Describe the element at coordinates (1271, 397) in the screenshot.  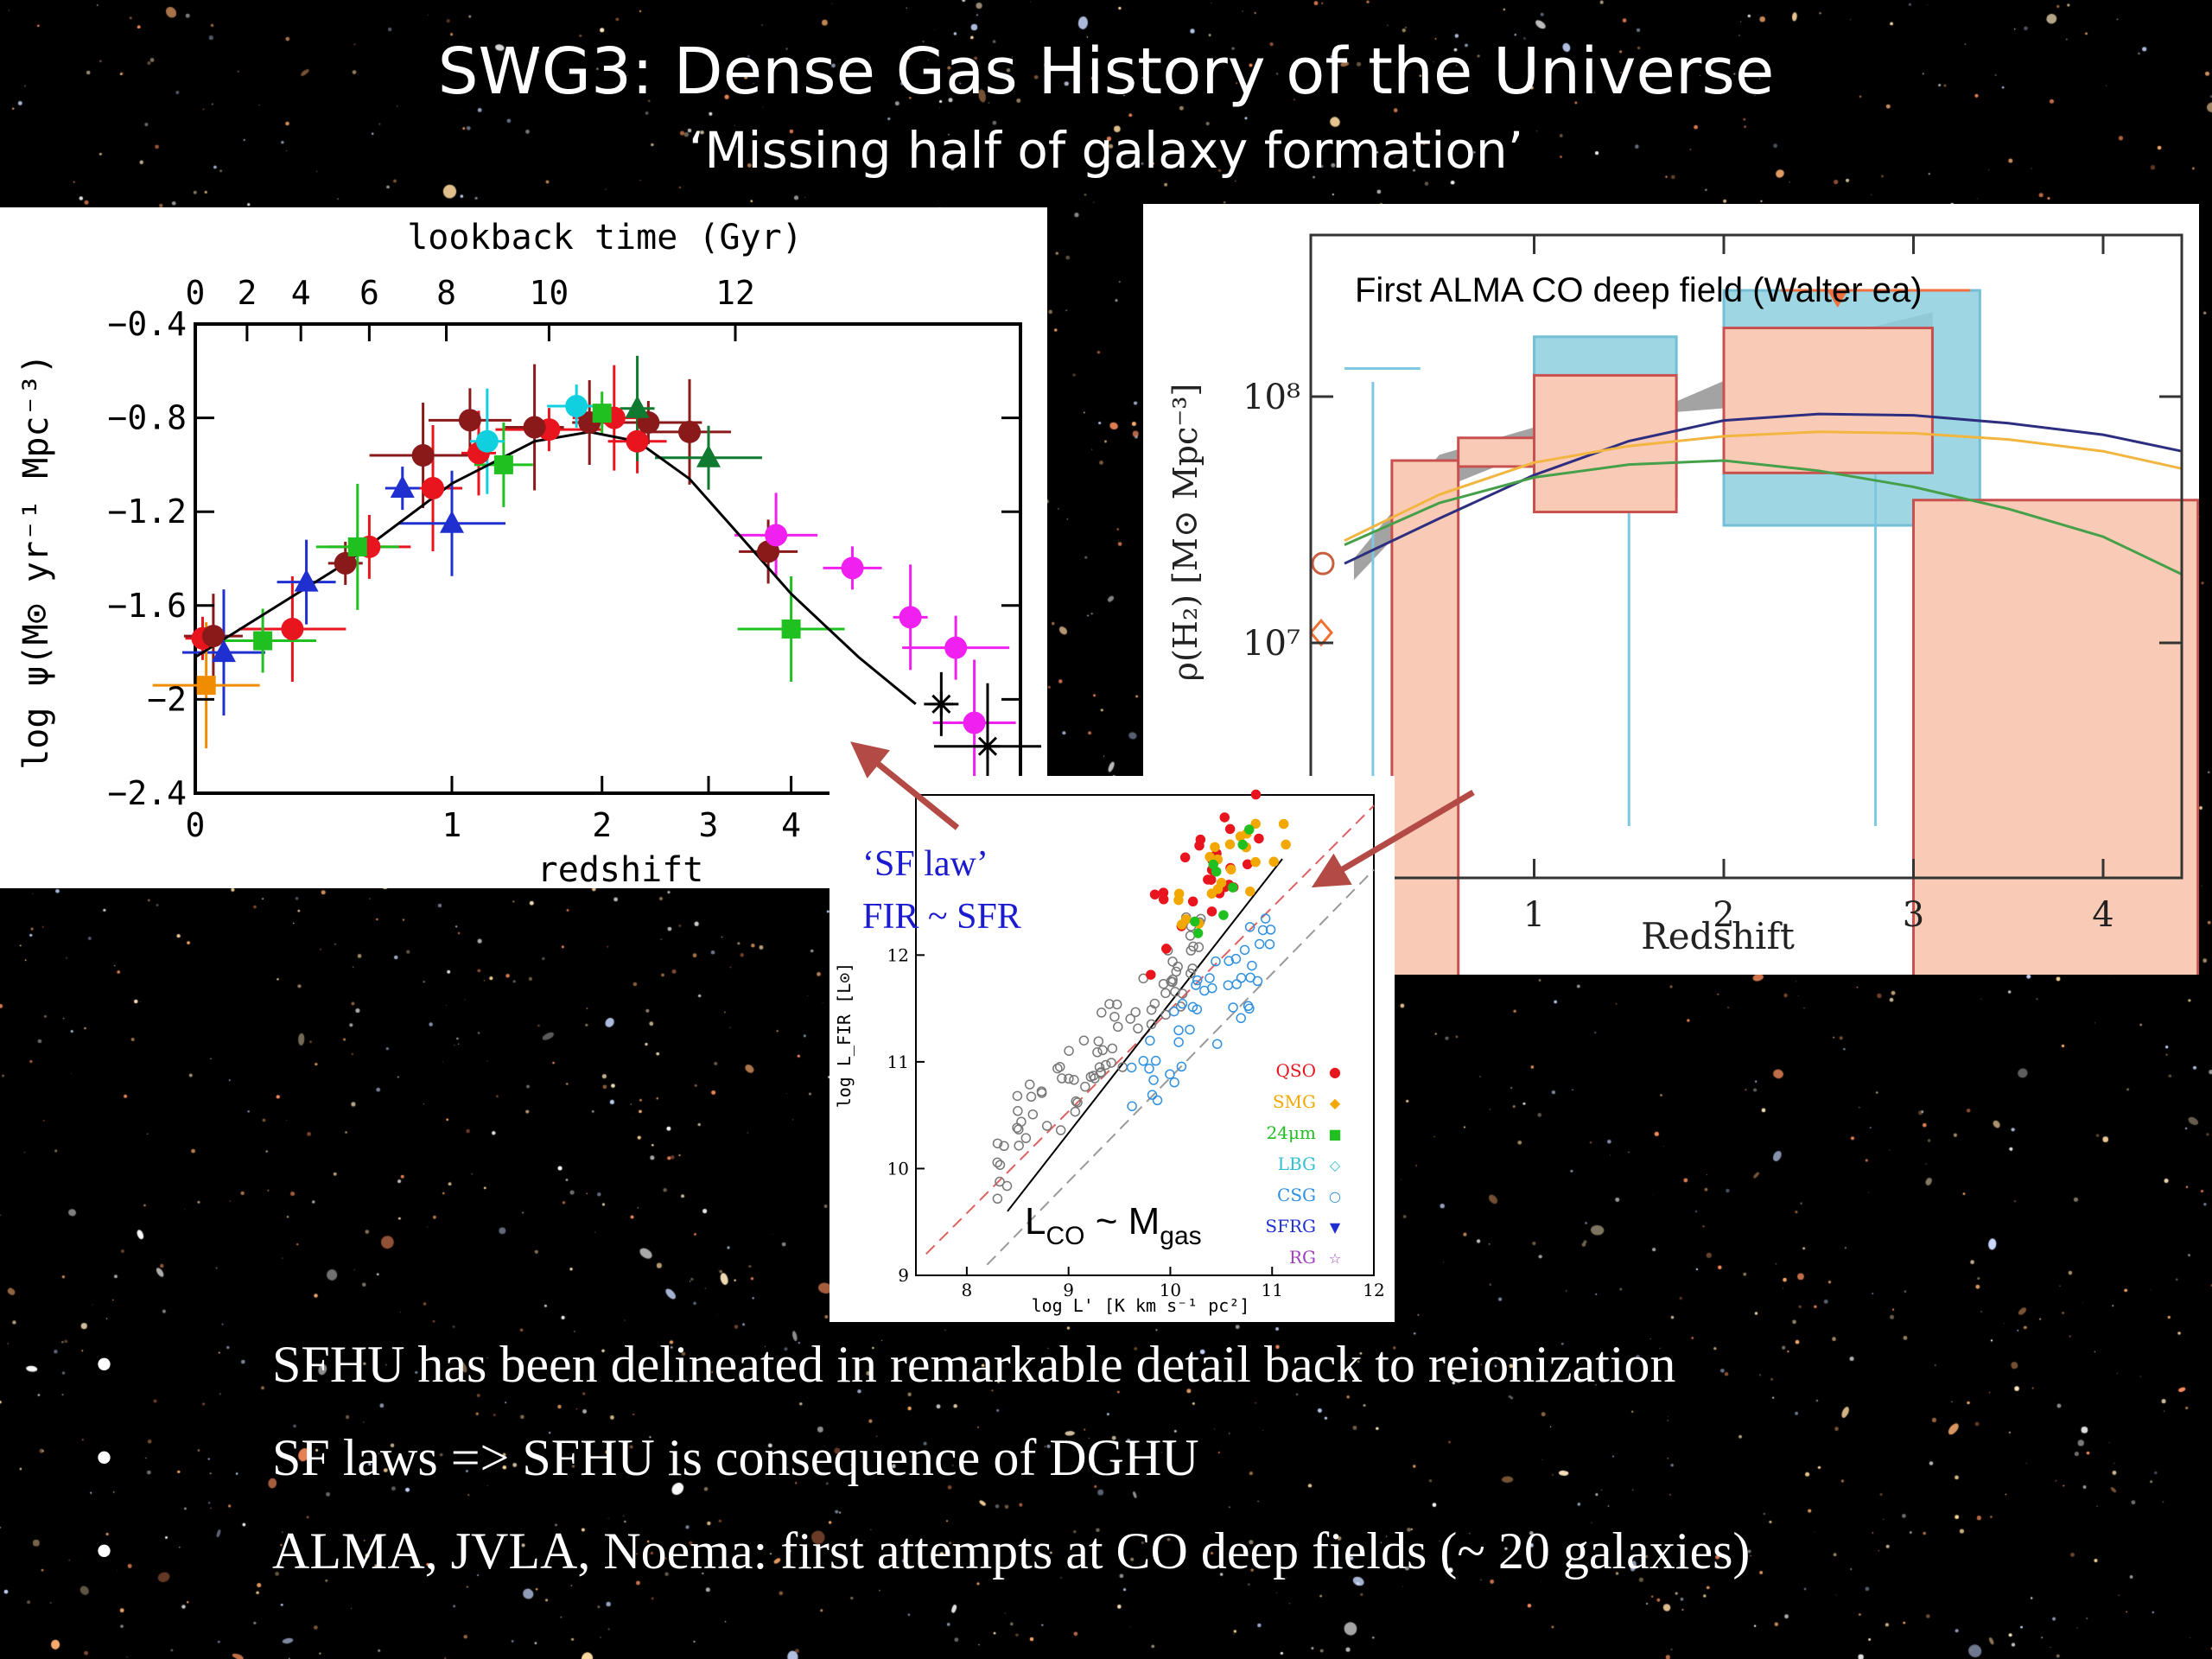
I see `y-tick-label: 10⁸` at that location.